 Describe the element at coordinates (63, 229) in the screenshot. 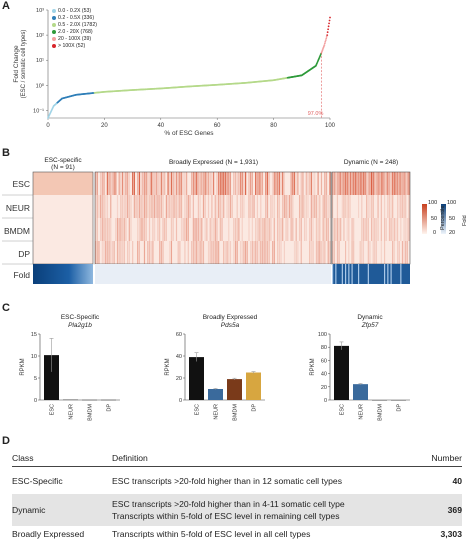

I see `heatmap-cell-bg` at that location.